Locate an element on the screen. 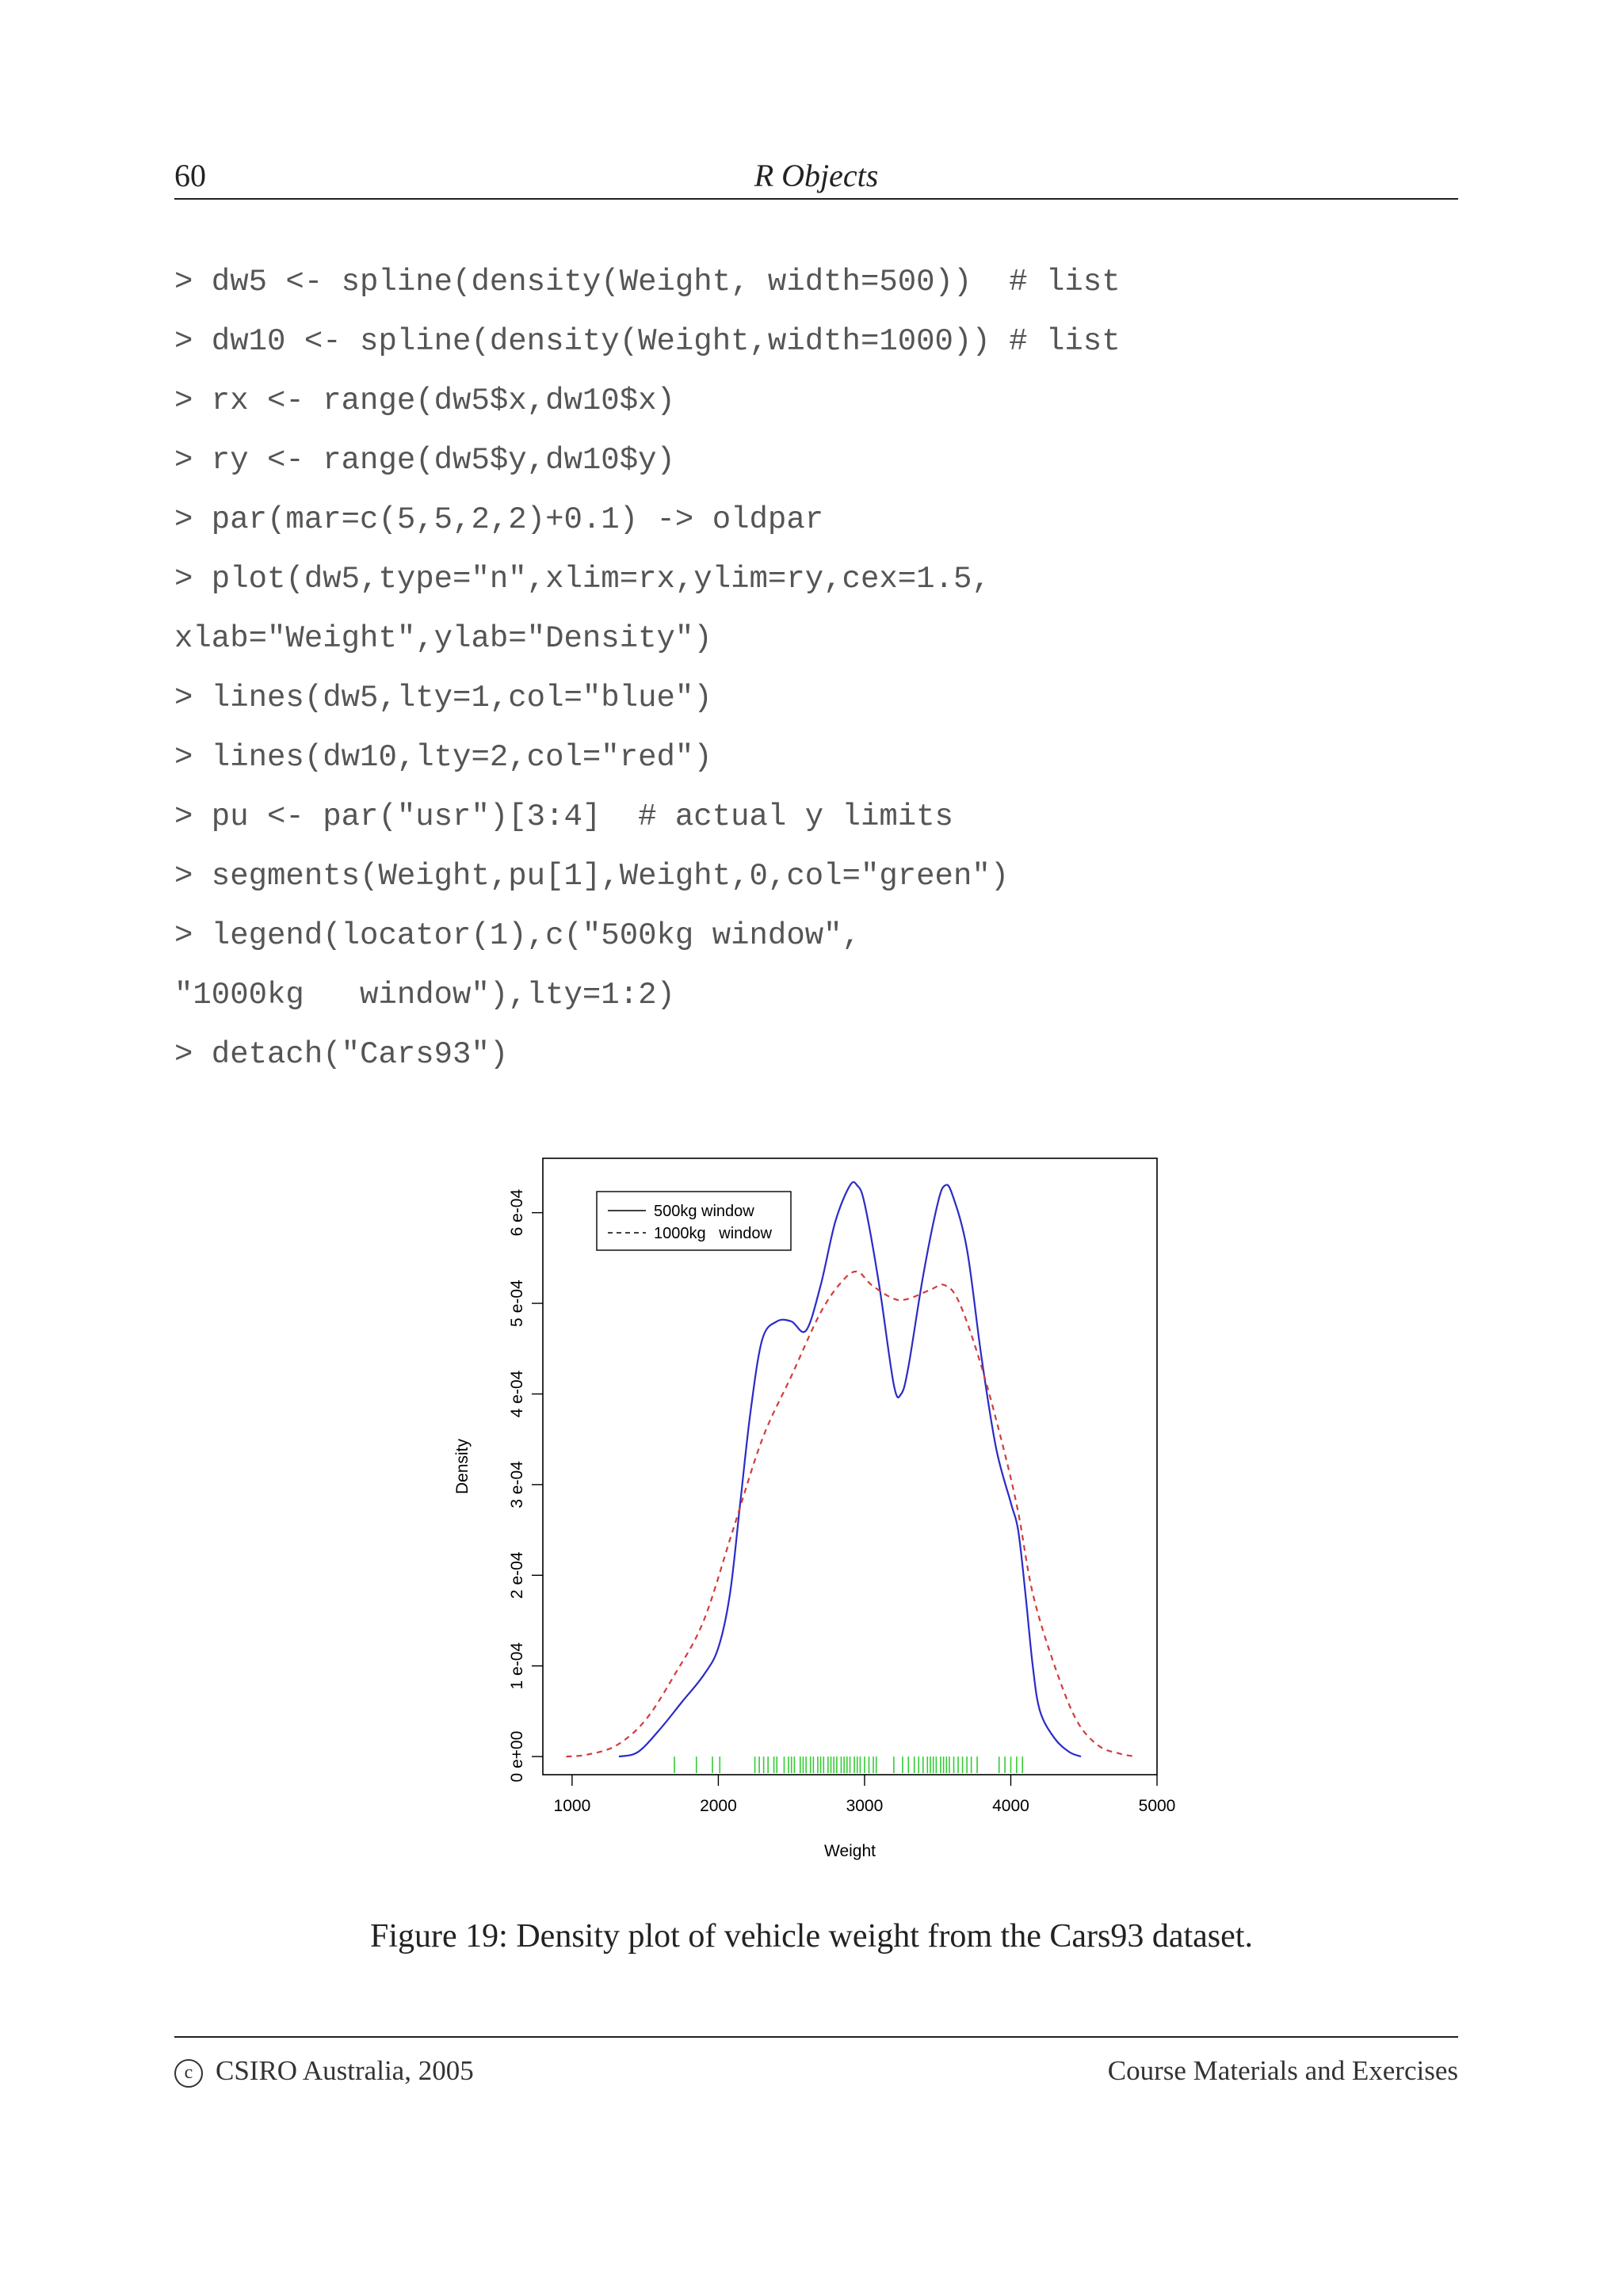  x-tick-label: 3000 is located at coordinates (865, 1806).